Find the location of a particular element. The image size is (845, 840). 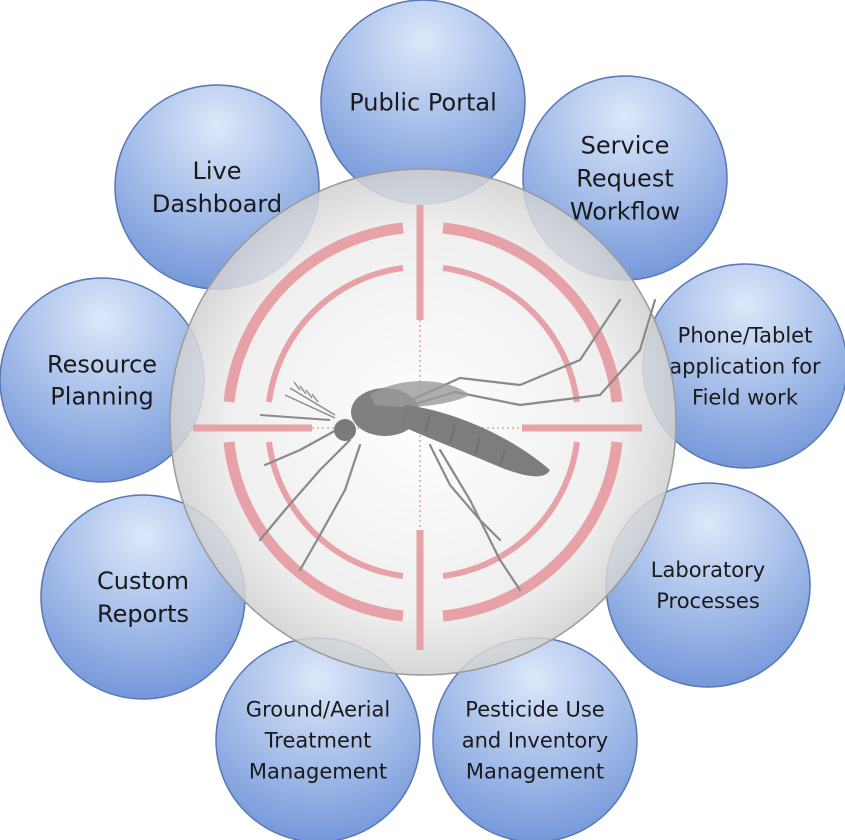

node-label-line: Resource is located at coordinates (102, 365).